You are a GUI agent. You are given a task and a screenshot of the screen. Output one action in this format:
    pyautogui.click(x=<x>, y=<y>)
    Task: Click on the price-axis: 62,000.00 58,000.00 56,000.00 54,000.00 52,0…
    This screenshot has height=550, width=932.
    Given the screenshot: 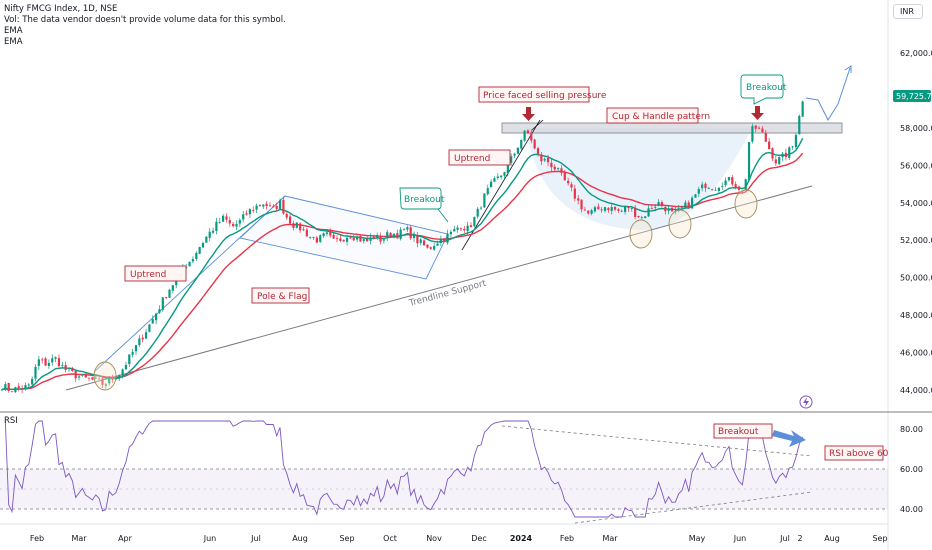 What is the action you would take?
    pyautogui.click(x=916, y=222)
    